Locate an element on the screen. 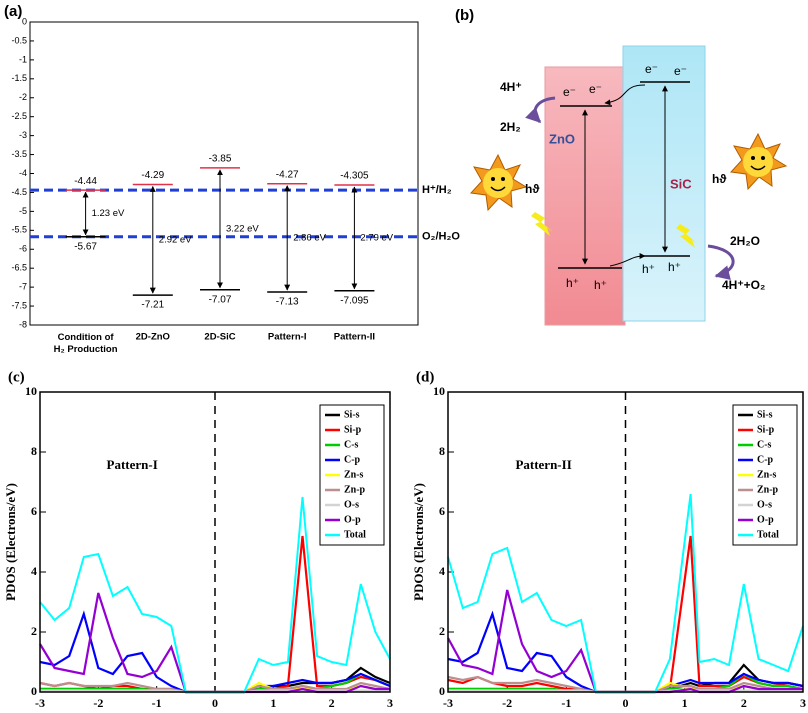 The image size is (808, 713). gap-label: 2.92 eV is located at coordinates (175, 239).